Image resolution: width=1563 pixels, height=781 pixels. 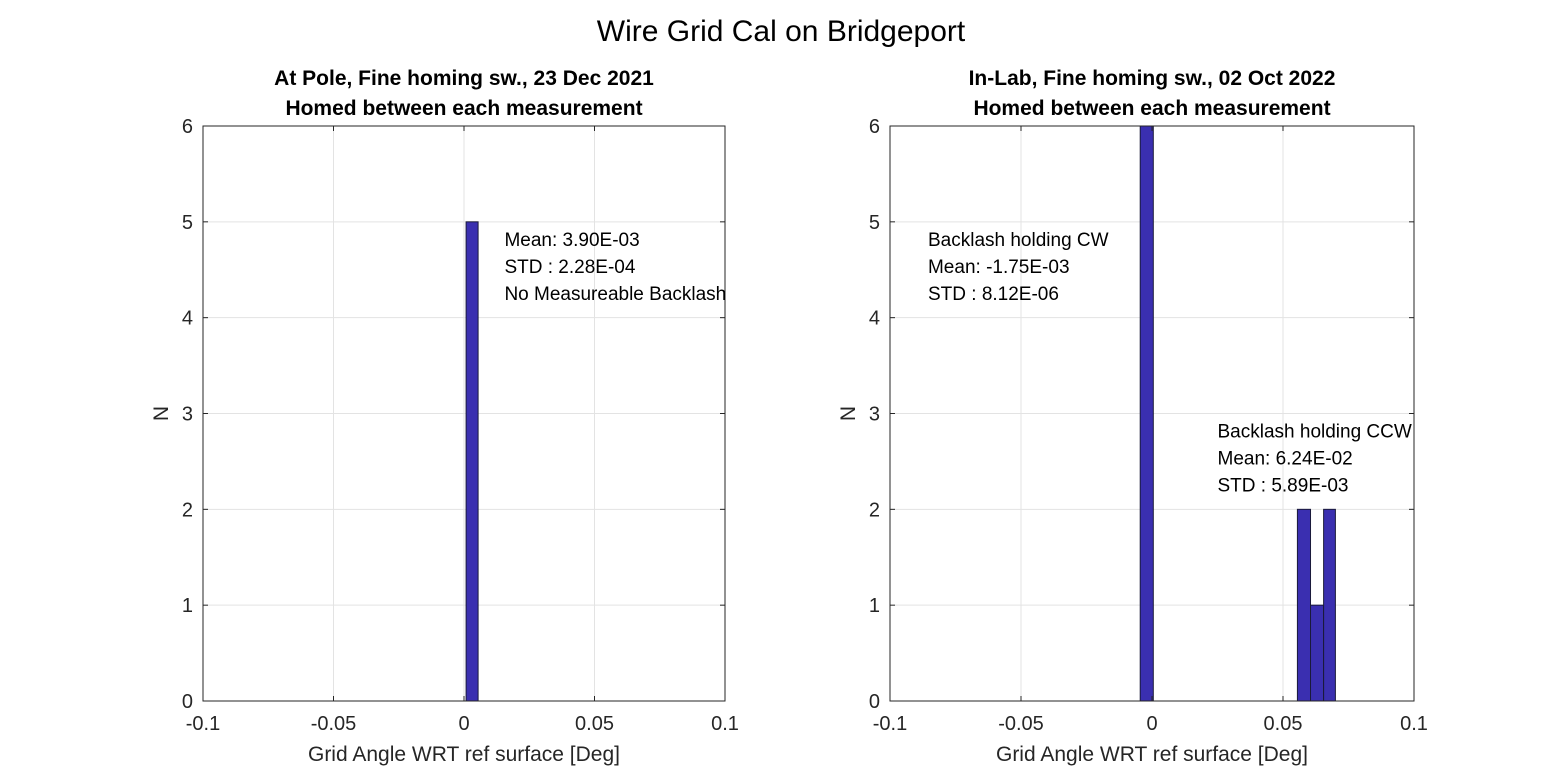 What do you see at coordinates (1152, 78) in the screenshot?
I see `panel-title-line: In-Lab, Fine homing sw., 02 Oct 2022` at bounding box center [1152, 78].